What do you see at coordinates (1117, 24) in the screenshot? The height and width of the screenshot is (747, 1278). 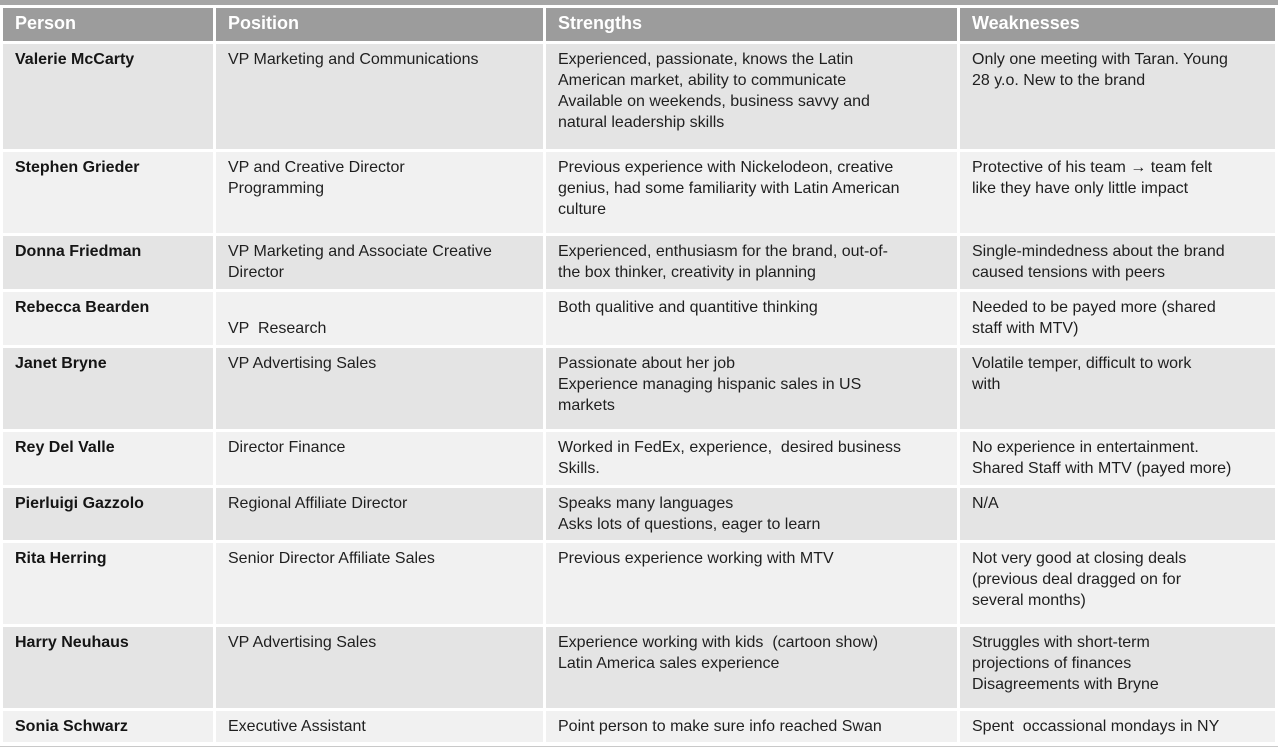 I see `column-header-weaknesses: Weaknesses` at bounding box center [1117, 24].